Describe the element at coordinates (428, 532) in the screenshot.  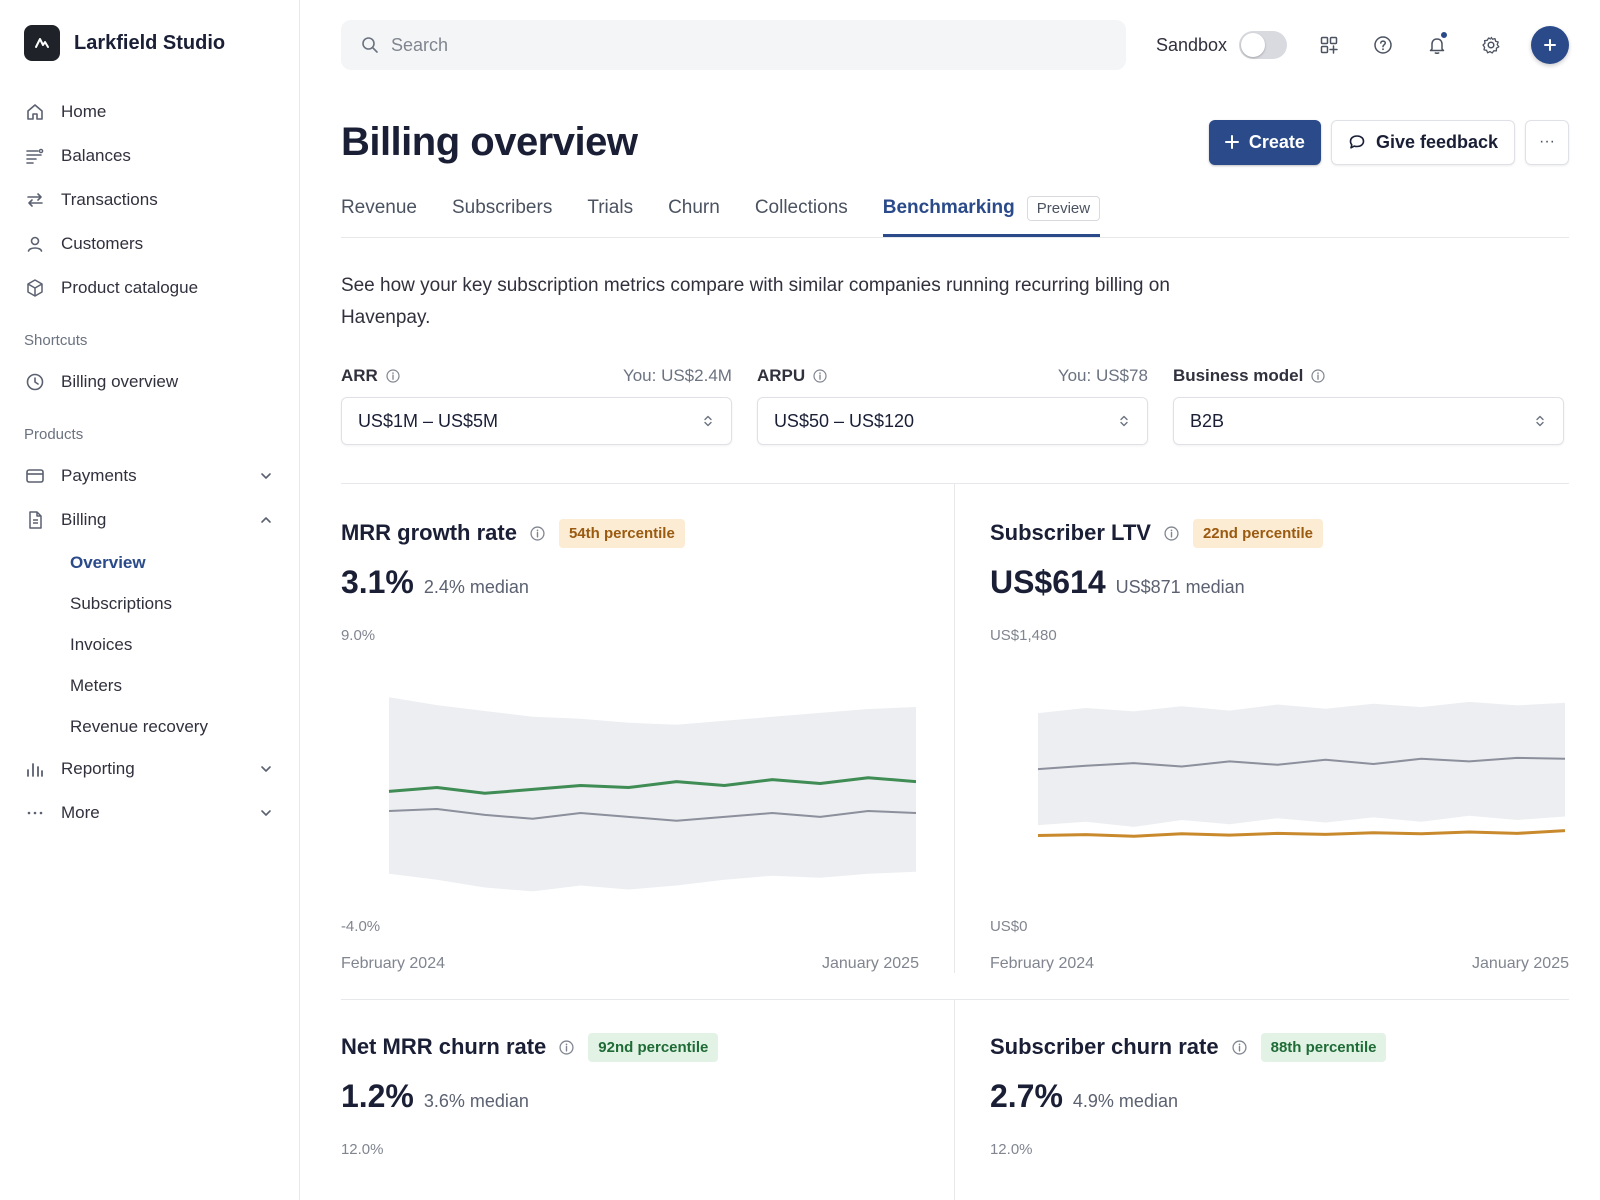
I see `card-title: MRR growth rate` at that location.